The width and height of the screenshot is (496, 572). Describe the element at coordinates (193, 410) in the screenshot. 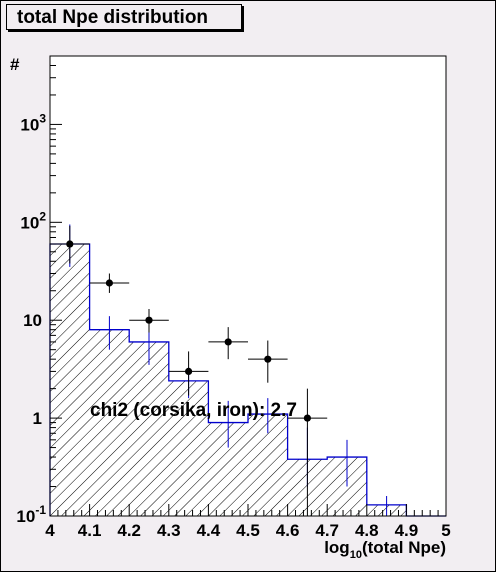

I see `chi2-annotation: chi2 (corsika, iron): 2.7` at that location.